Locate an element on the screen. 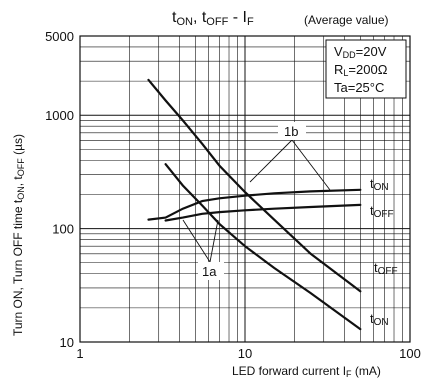 Image resolution: width=428 pixels, height=387 pixels. y-axis-title: Turn ON, Turn OFF time tON, tOFF (µs) is located at coordinates (18, 235).